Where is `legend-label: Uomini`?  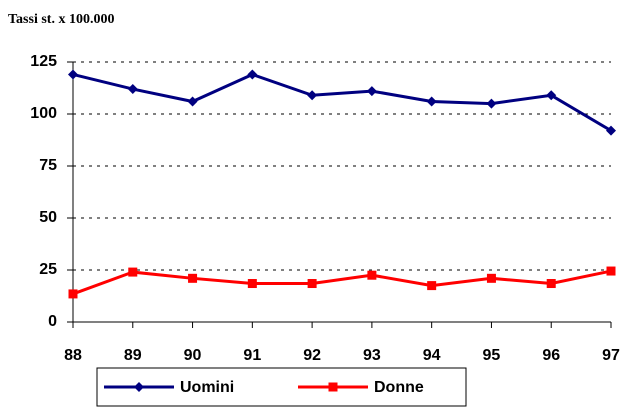 legend-label: Uomini is located at coordinates (207, 387).